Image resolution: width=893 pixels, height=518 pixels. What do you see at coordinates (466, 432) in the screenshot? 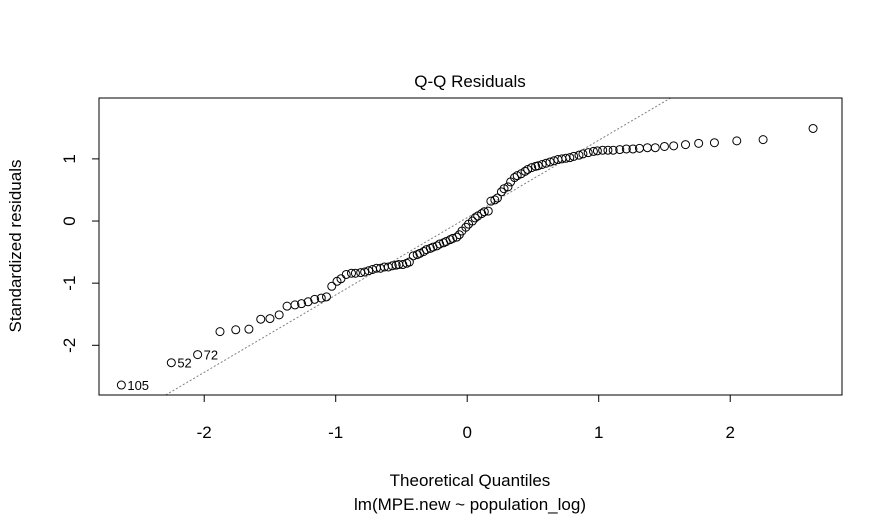
I see `x-tick-label: 0` at bounding box center [466, 432].